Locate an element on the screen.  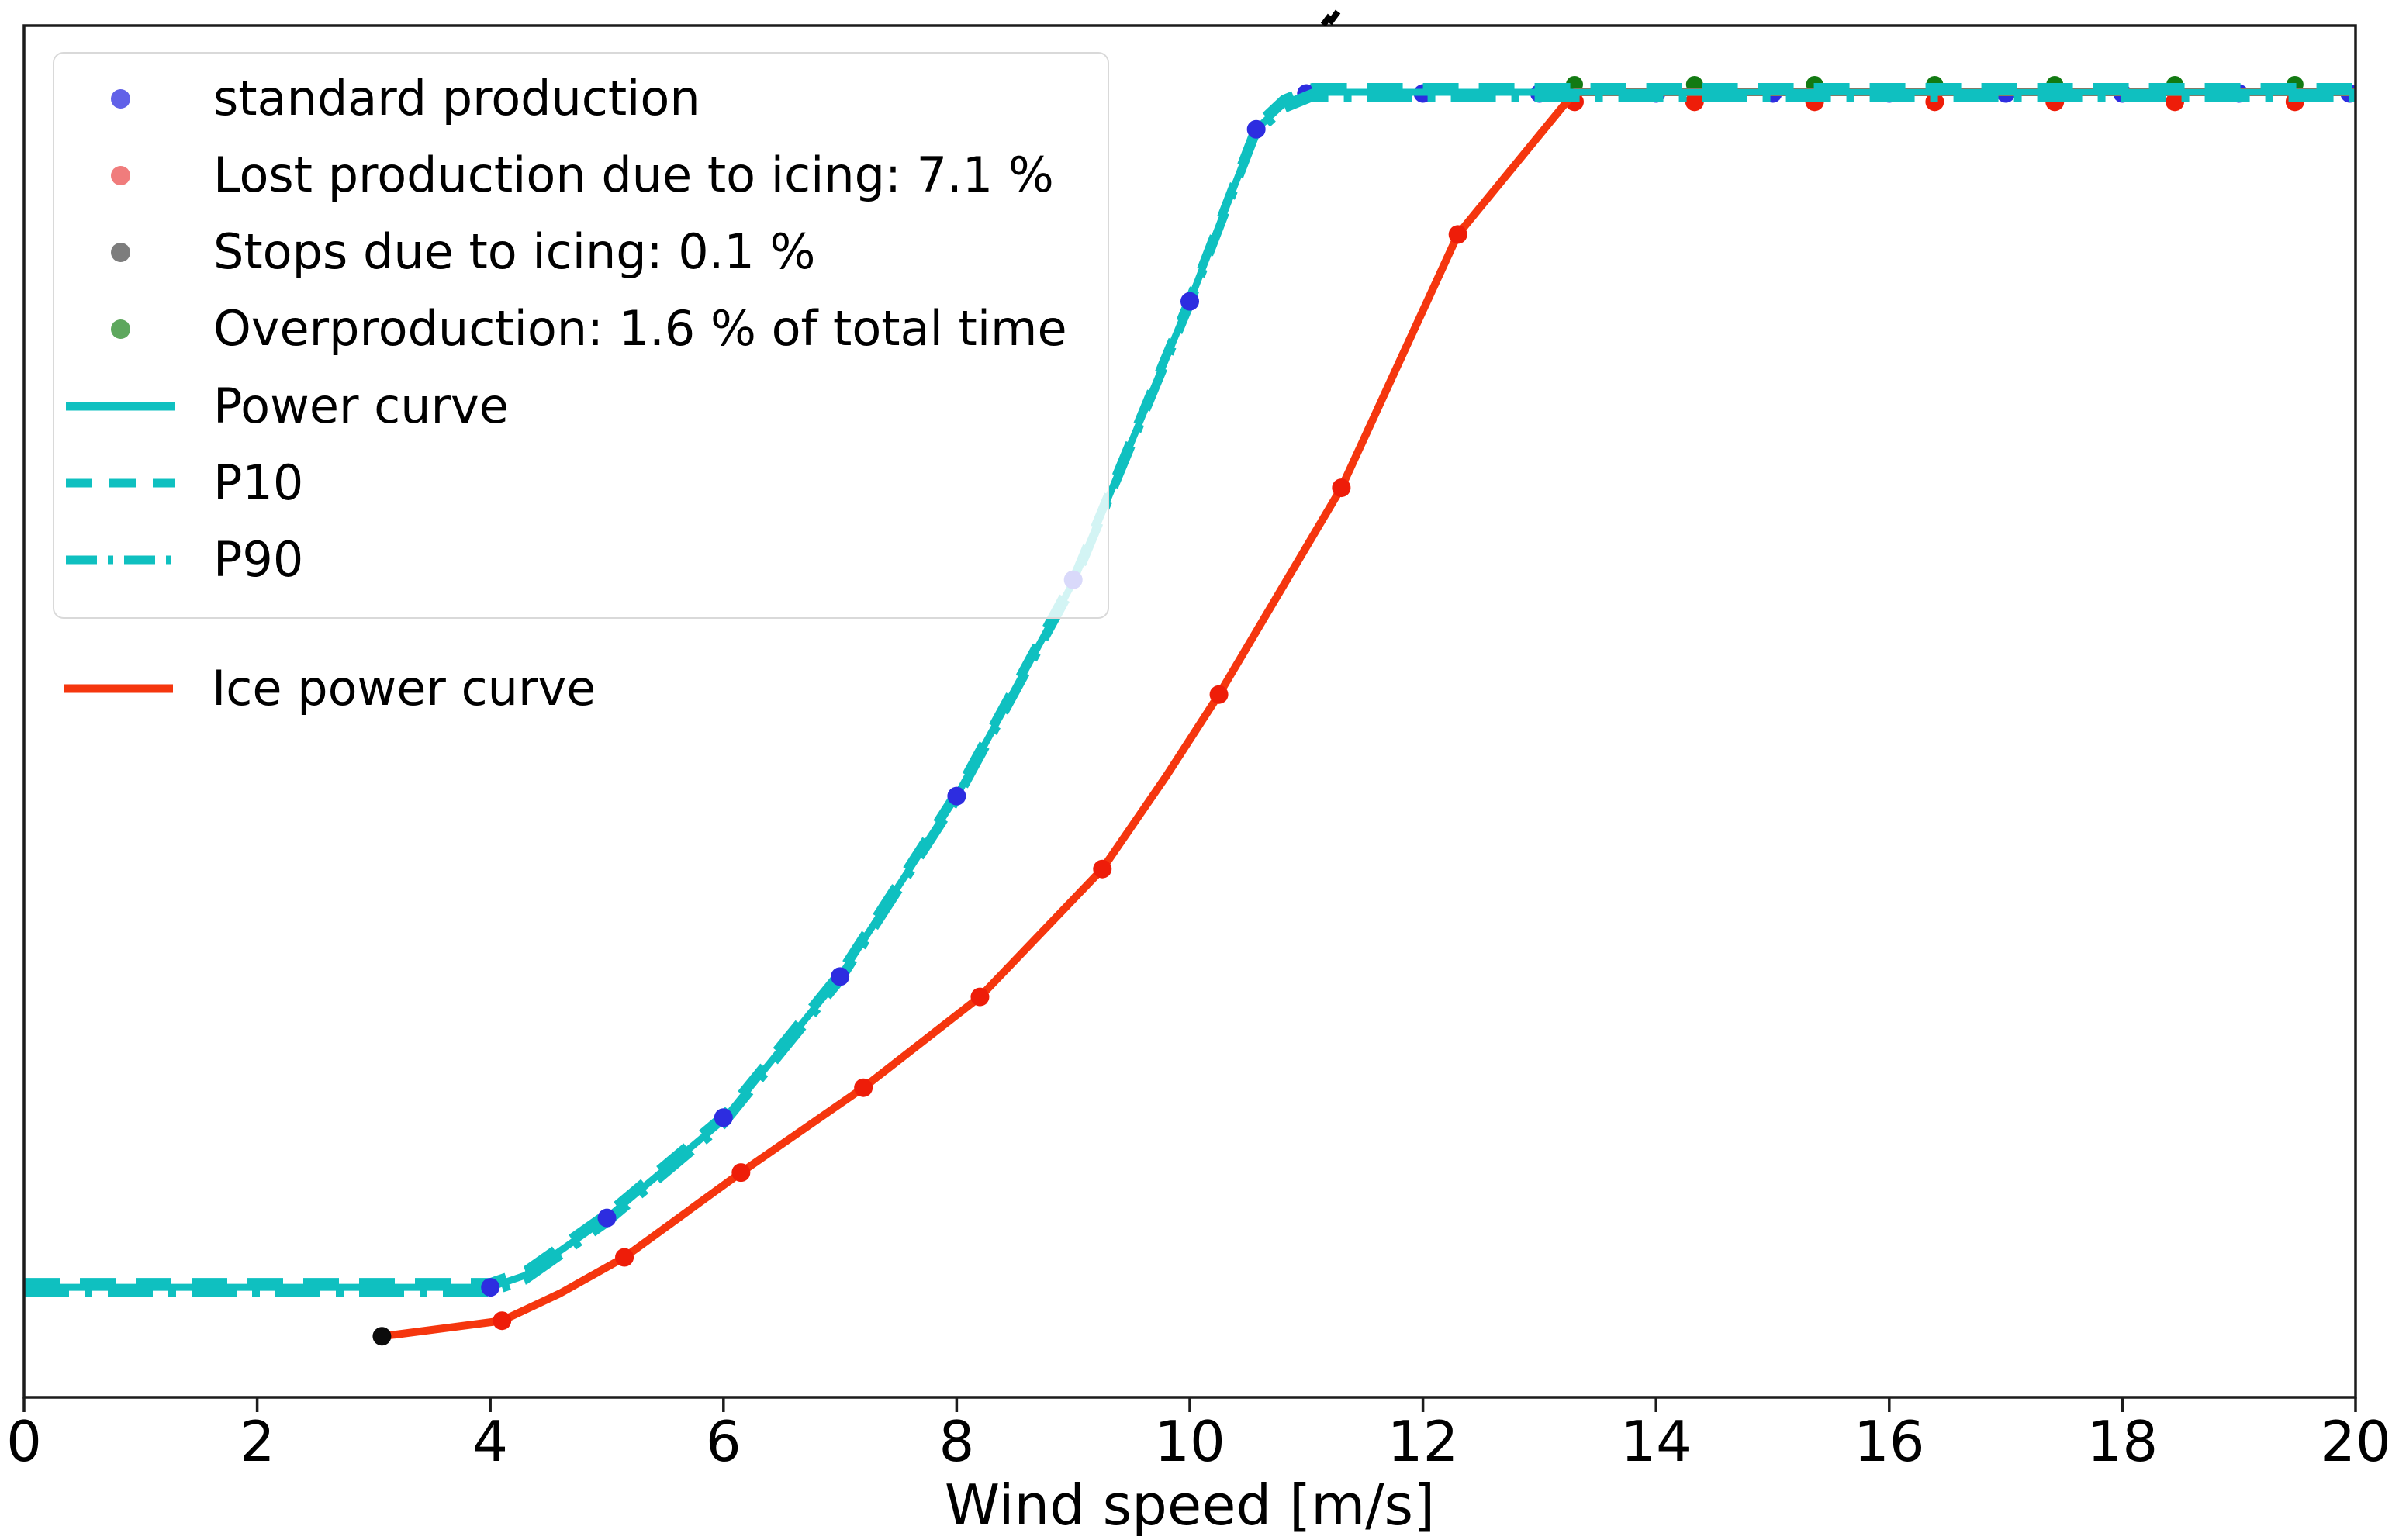
legend-item-label: P10 is located at coordinates (258, 482).